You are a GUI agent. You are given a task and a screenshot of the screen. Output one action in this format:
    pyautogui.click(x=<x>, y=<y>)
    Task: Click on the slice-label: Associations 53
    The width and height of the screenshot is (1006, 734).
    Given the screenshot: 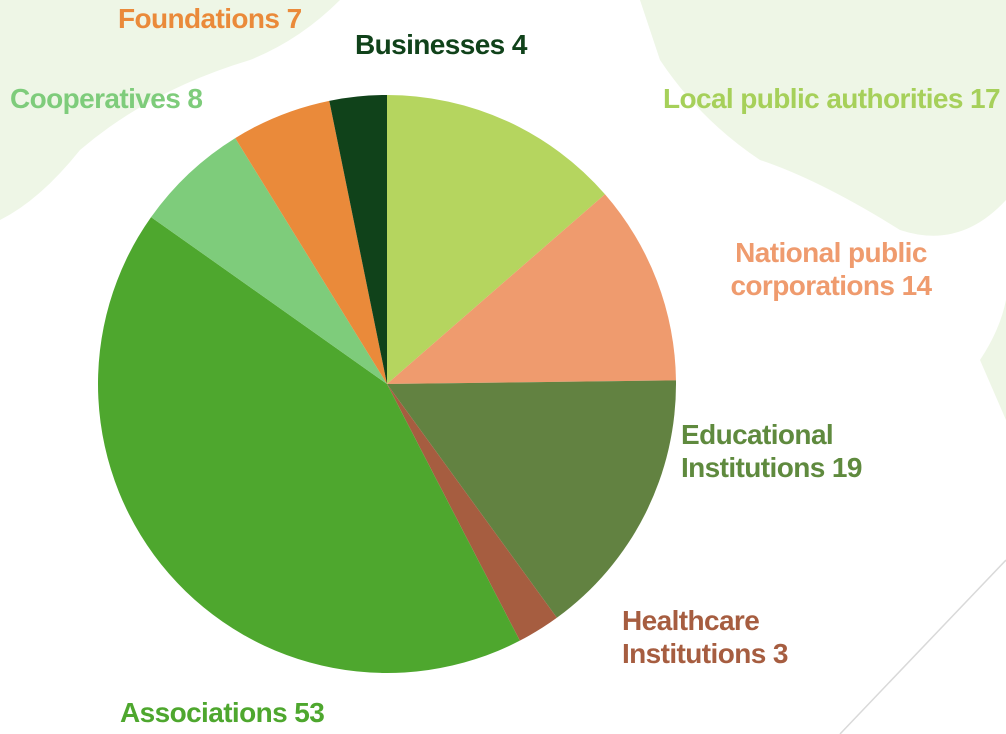 What is the action you would take?
    pyautogui.click(x=270, y=712)
    